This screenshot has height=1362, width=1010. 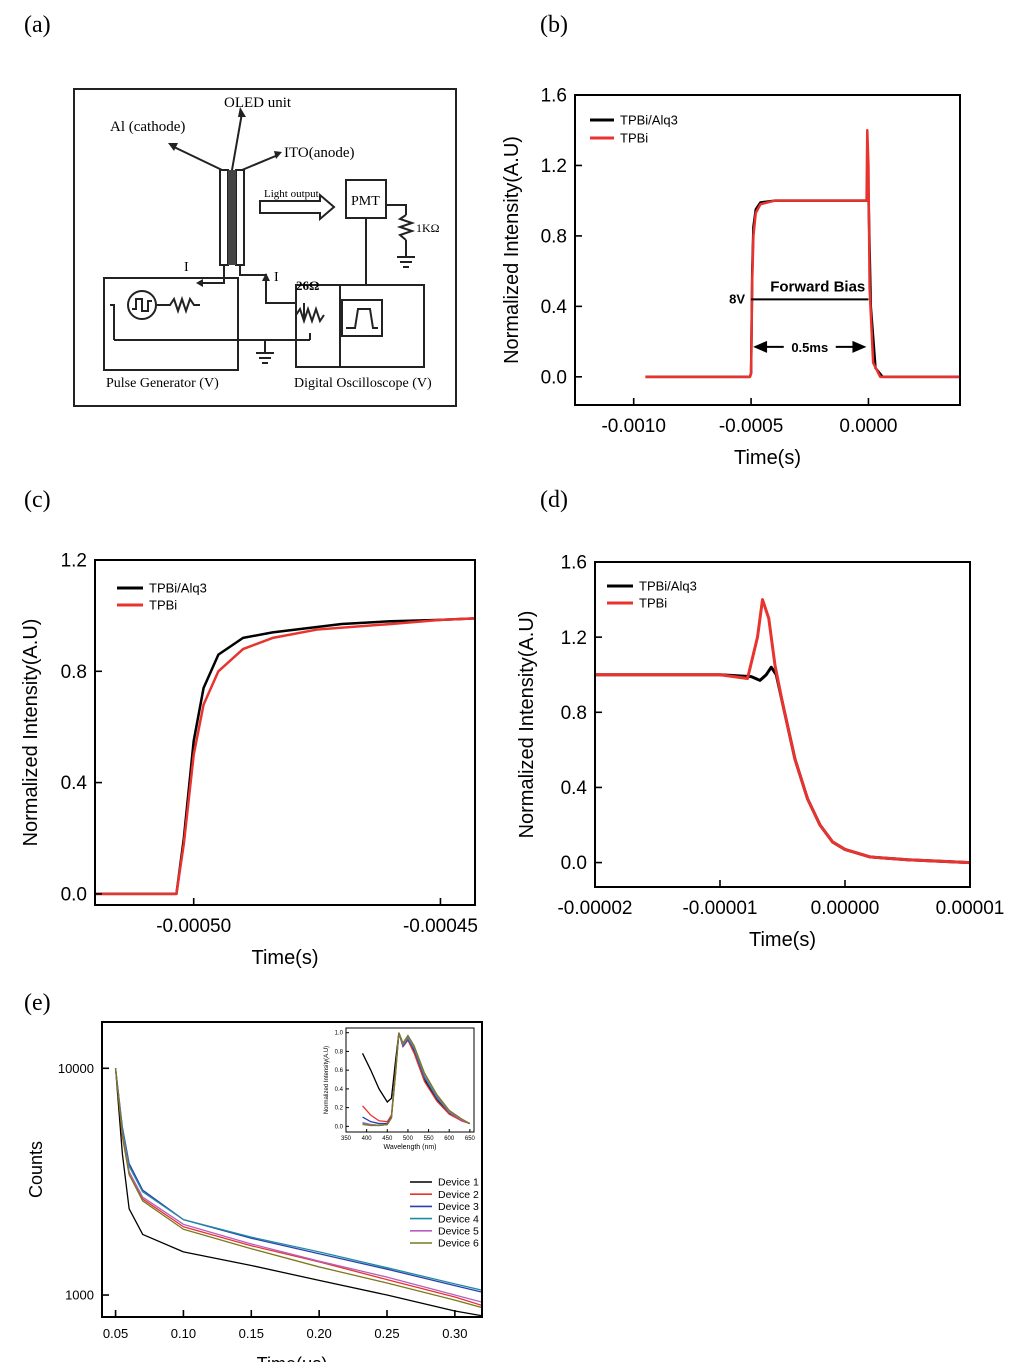 I want to click on panel-label-b: (b), so click(x=554, y=25).